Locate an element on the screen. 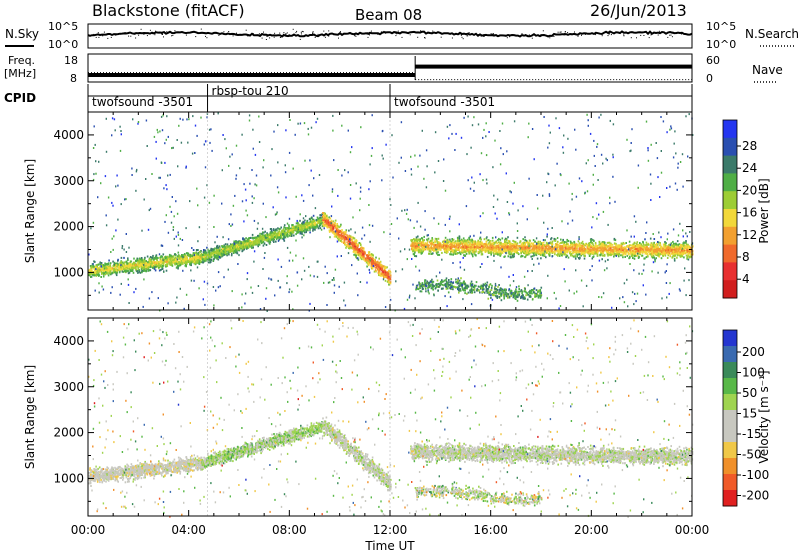 Image resolution: width=800 pixels, height=554 pixels. freq-segment is located at coordinates (553, 66).